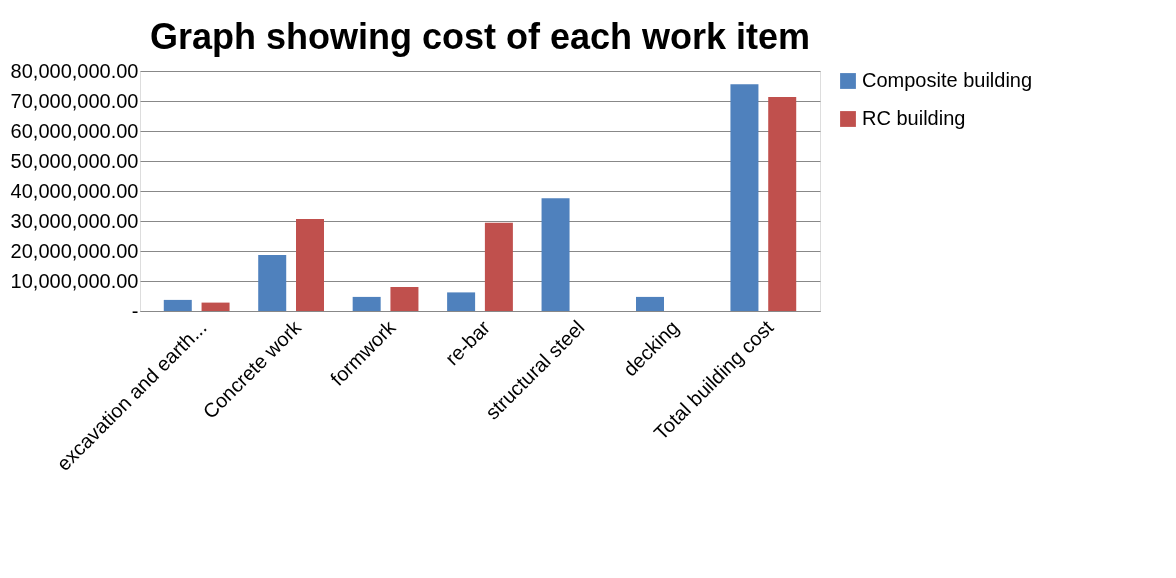 This screenshot has height=578, width=1176. I want to click on y-tick-label: -, so click(135, 310).